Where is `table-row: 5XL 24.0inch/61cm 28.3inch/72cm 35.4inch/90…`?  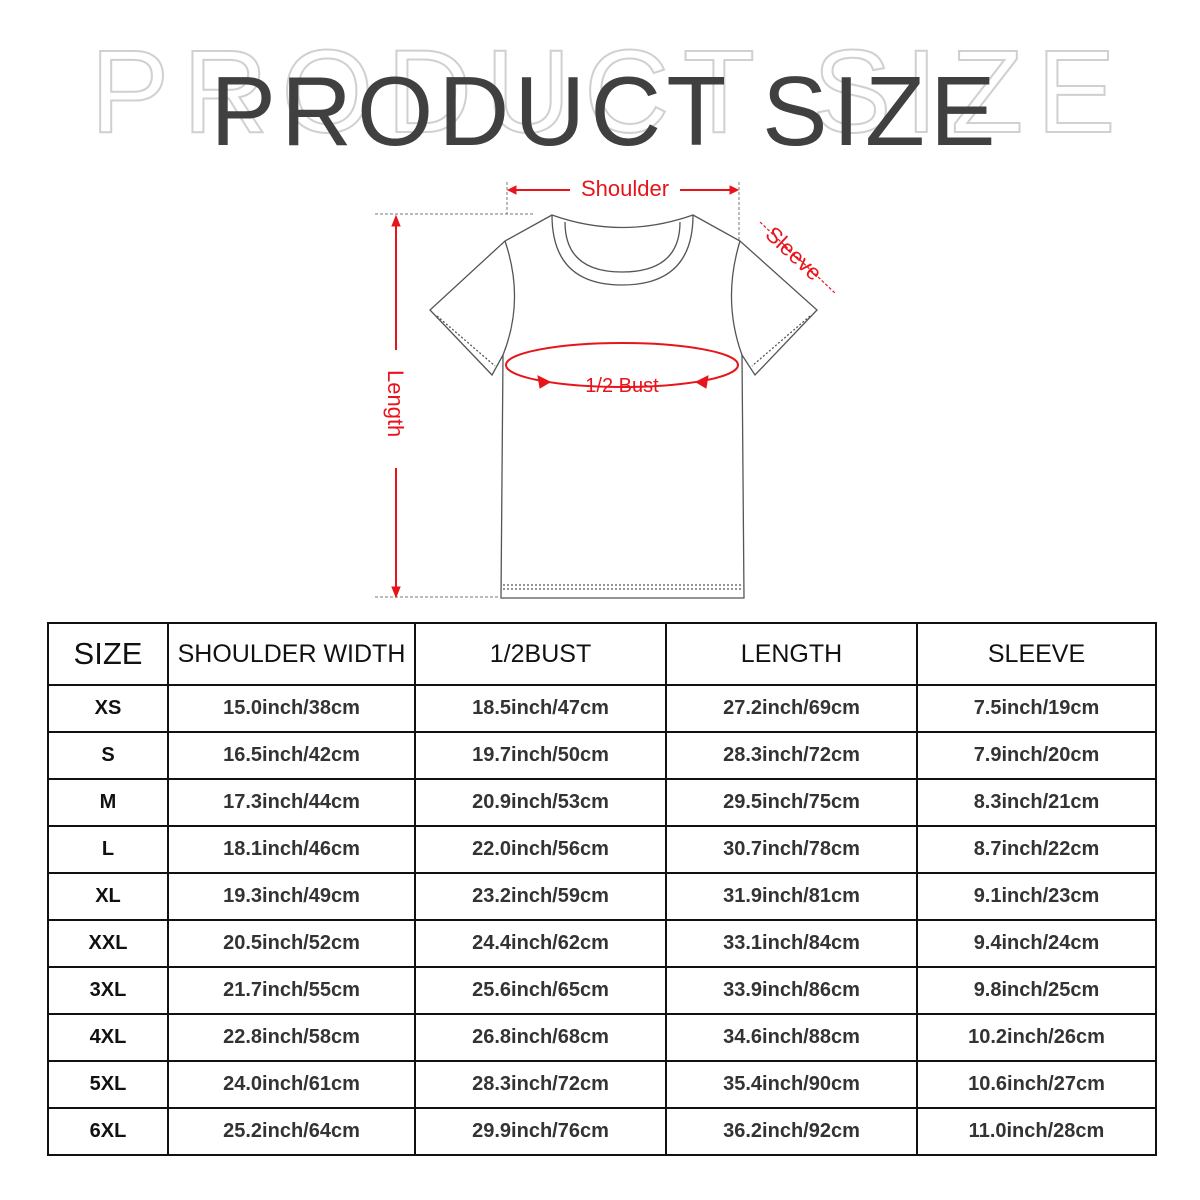 table-row: 5XL 24.0inch/61cm 28.3inch/72cm 35.4inch/90… is located at coordinates (602, 1084).